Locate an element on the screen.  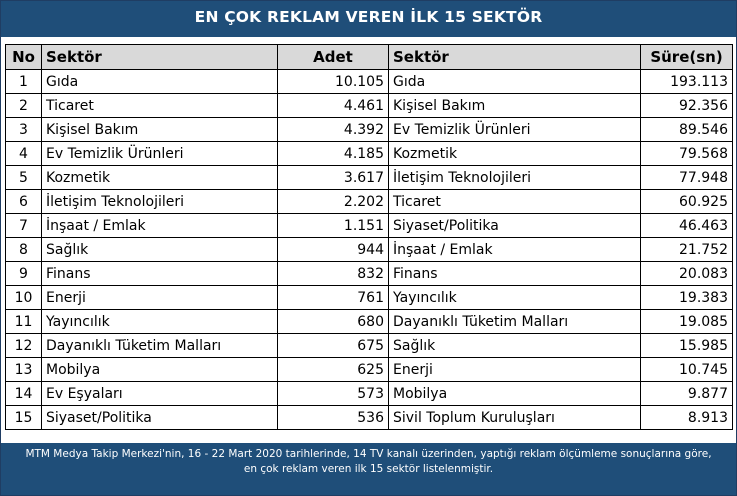
ad-count: 1.151 is located at coordinates (333, 225).